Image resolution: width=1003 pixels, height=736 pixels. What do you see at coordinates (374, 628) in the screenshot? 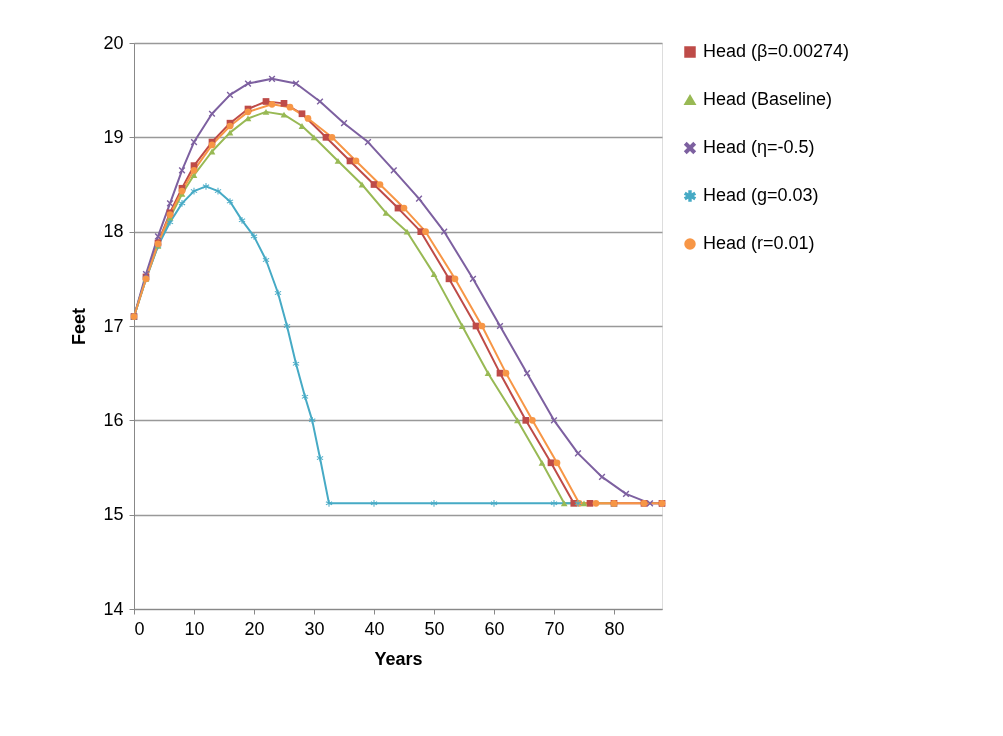
I see `x-tick-label: 40` at bounding box center [374, 628].